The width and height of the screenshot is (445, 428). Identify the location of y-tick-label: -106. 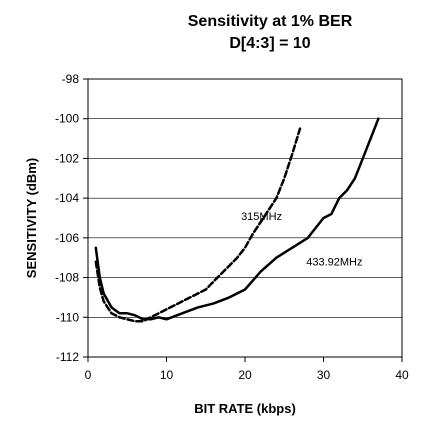
(67, 238).